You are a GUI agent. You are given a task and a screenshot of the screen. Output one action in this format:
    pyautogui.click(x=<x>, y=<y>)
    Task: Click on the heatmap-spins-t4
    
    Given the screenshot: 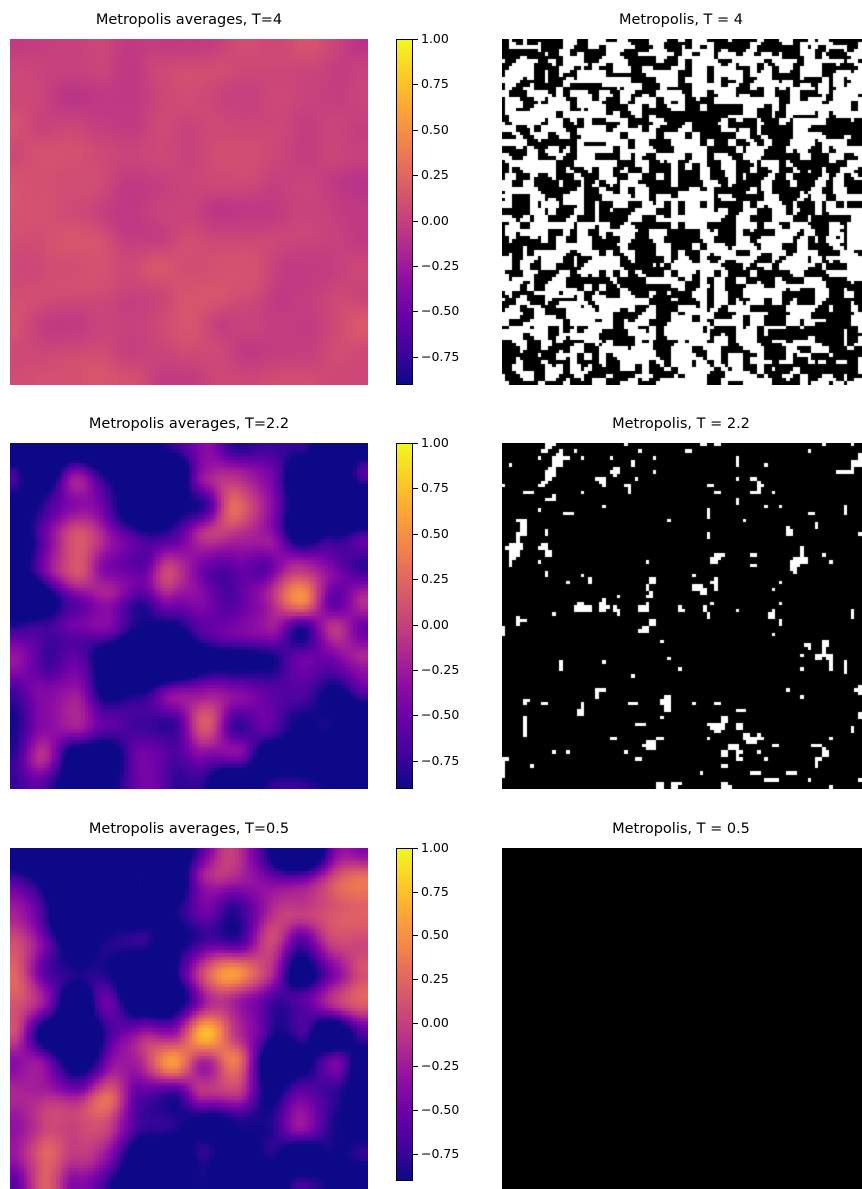 What is the action you would take?
    pyautogui.click(x=682, y=212)
    